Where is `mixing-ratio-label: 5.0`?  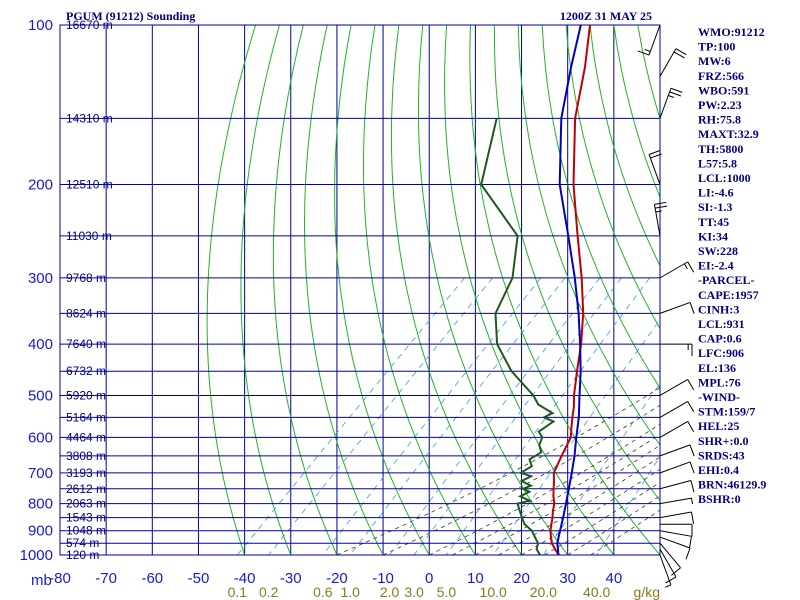
mixing-ratio-label: 5.0 is located at coordinates (447, 592).